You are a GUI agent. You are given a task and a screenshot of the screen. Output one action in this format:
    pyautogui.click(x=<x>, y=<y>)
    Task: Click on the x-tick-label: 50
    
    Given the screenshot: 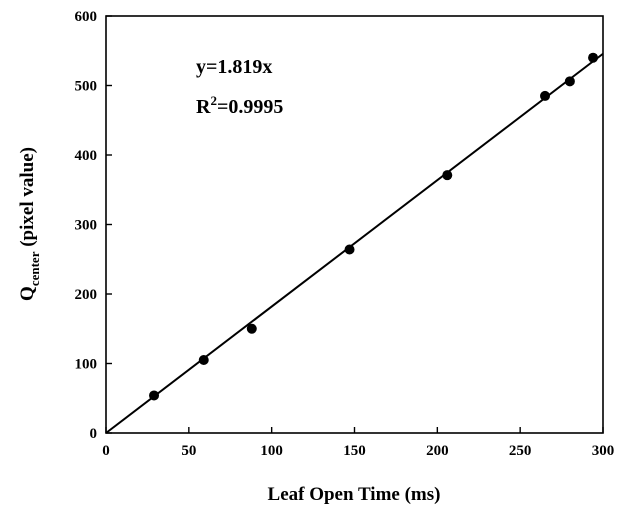 What is the action you would take?
    pyautogui.click(x=188, y=451)
    